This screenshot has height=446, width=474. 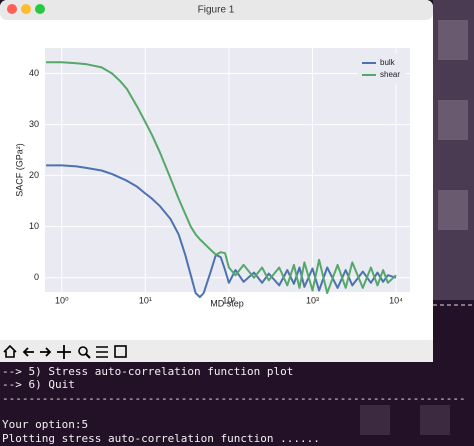 I want to click on y-tick-label: 40, so click(x=34, y=73).